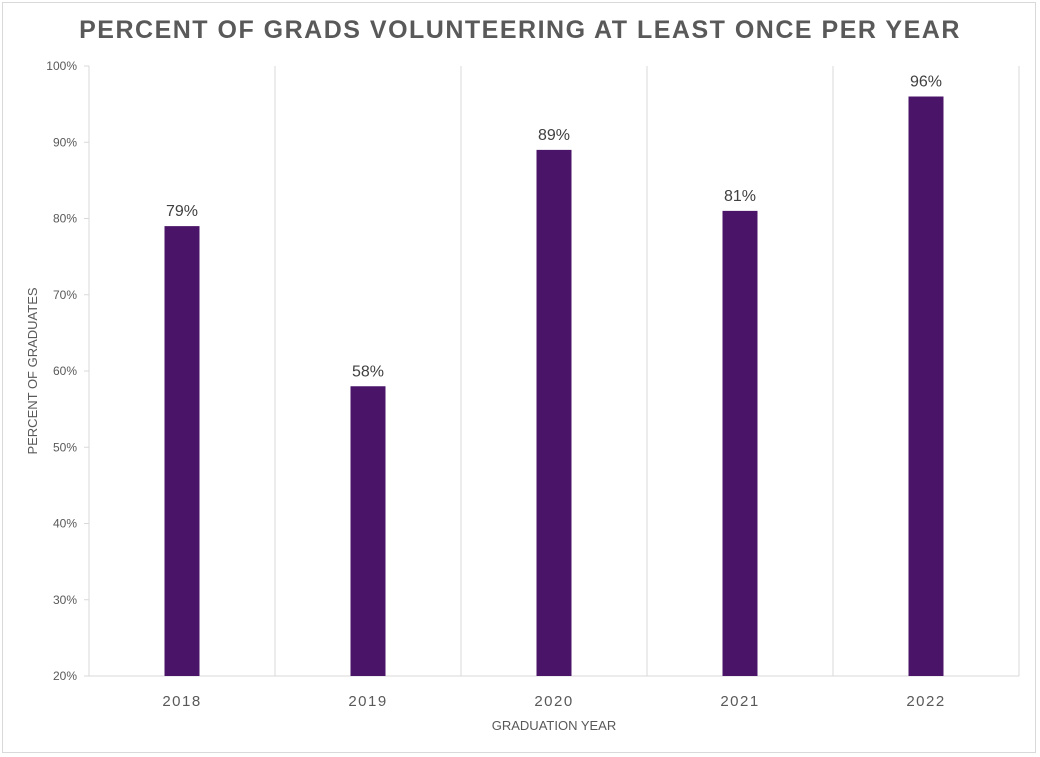 The height and width of the screenshot is (757, 1040). I want to click on y-tick-label: 100%, so click(61, 66).